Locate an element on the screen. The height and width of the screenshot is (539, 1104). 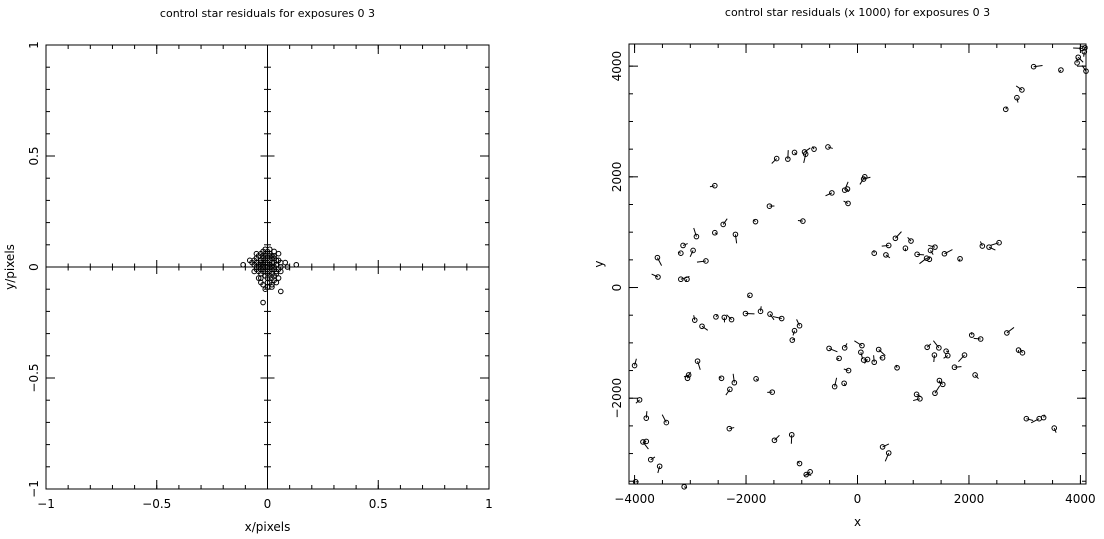
y-tick-label: 0.5 is located at coordinates (34, 155).